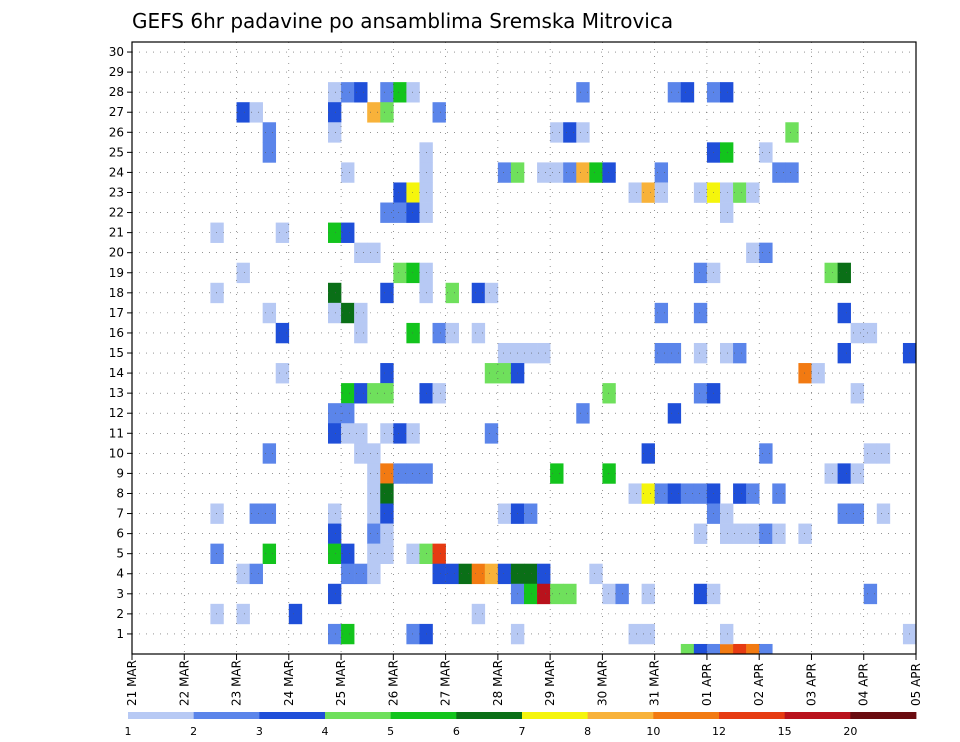  Describe the element at coordinates (785, 731) in the screenshot. I see `colorbar-label: 15` at that location.